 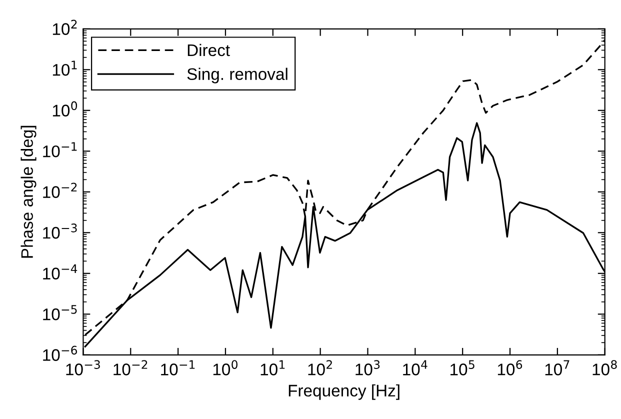 I want to click on y-axis-title: Phase angle [deg], so click(x=28, y=192).